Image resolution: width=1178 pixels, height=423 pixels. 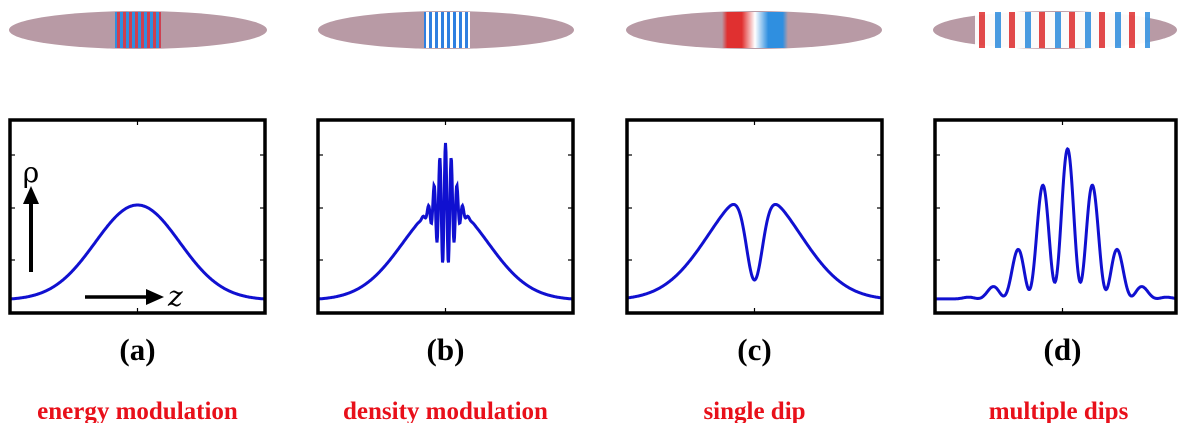 What do you see at coordinates (31, 172) in the screenshot?
I see `y-axis-label: ρ` at bounding box center [31, 172].